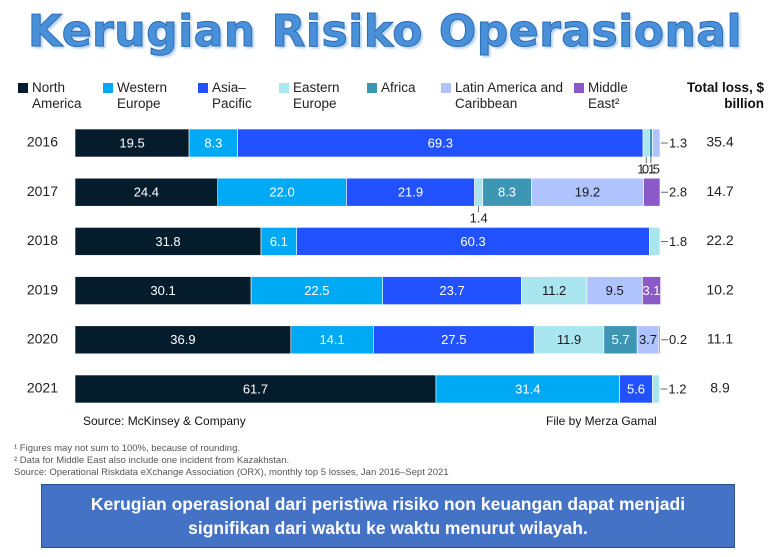 This screenshot has width=770, height=557. What do you see at coordinates (725, 95) in the screenshot?
I see `totals-header: Total loss, $ billion` at bounding box center [725, 95].